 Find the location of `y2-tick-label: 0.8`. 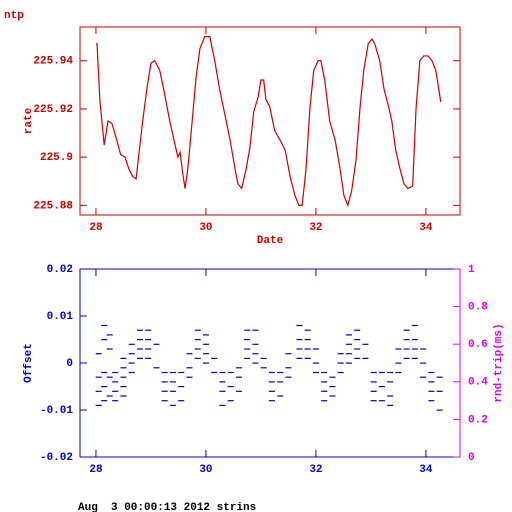

y2-tick-label: 0.8 is located at coordinates (478, 308).